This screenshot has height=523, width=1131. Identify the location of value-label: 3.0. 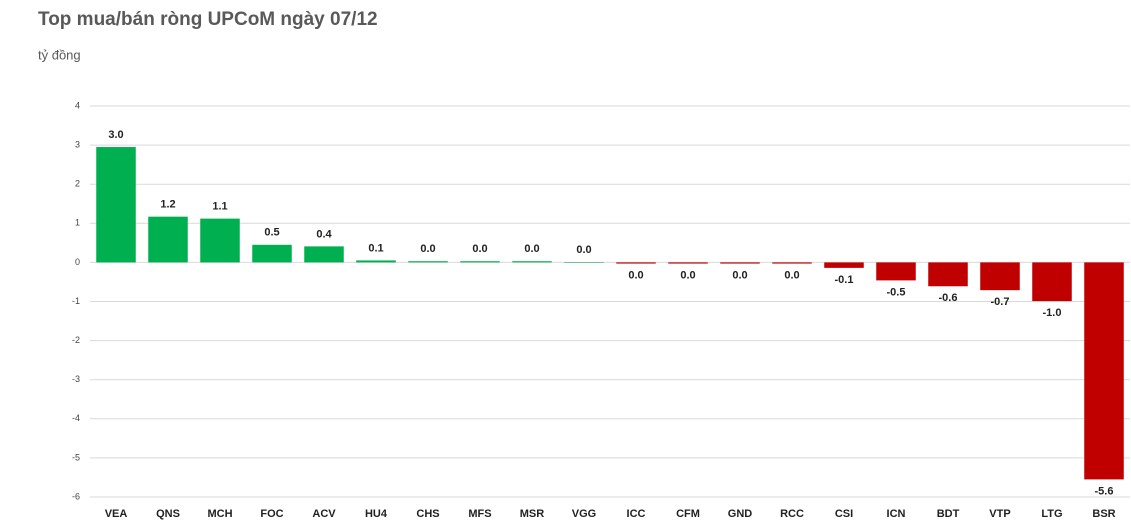
(115, 135).